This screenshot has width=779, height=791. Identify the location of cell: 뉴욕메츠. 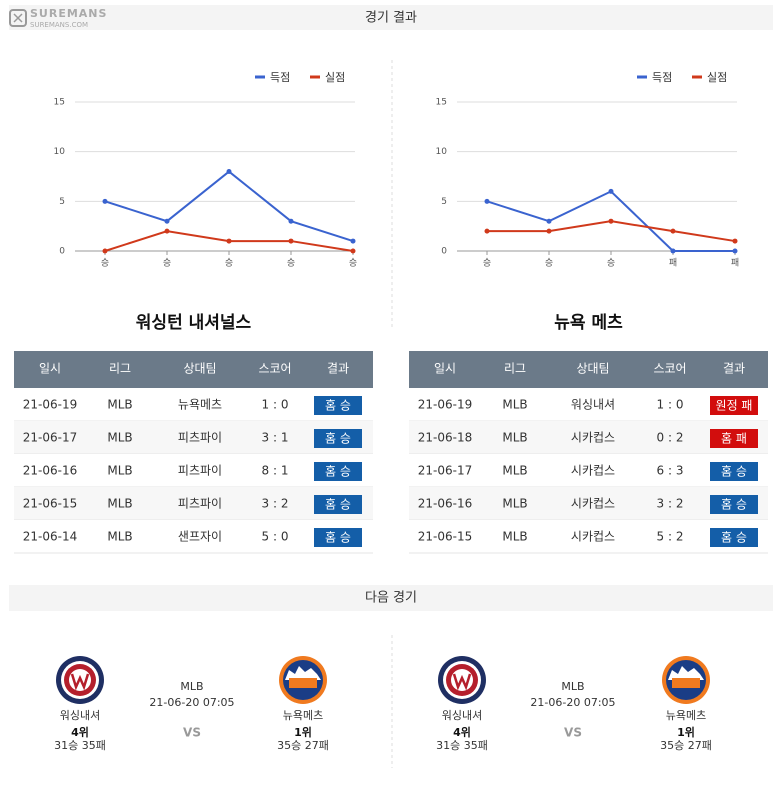
(200, 405).